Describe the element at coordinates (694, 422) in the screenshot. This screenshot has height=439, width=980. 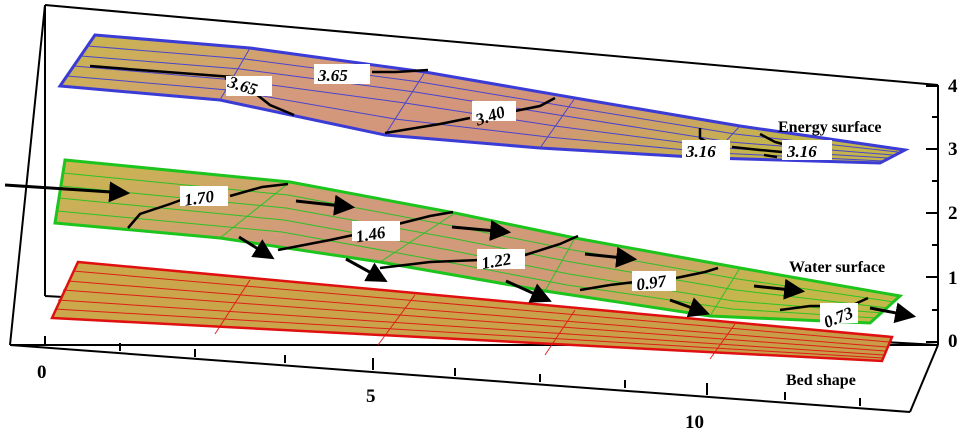
I see `x-tick-label: 10` at that location.